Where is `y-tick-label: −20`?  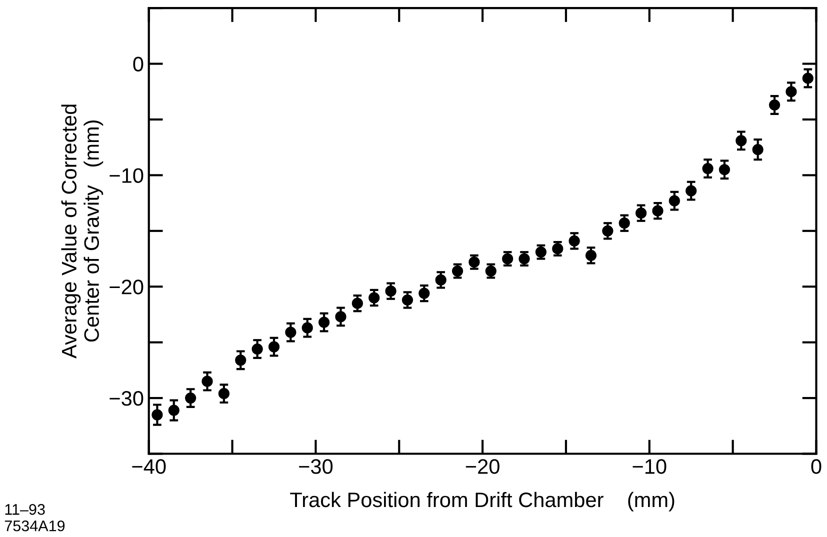 y-tick-label: −20 is located at coordinates (127, 287).